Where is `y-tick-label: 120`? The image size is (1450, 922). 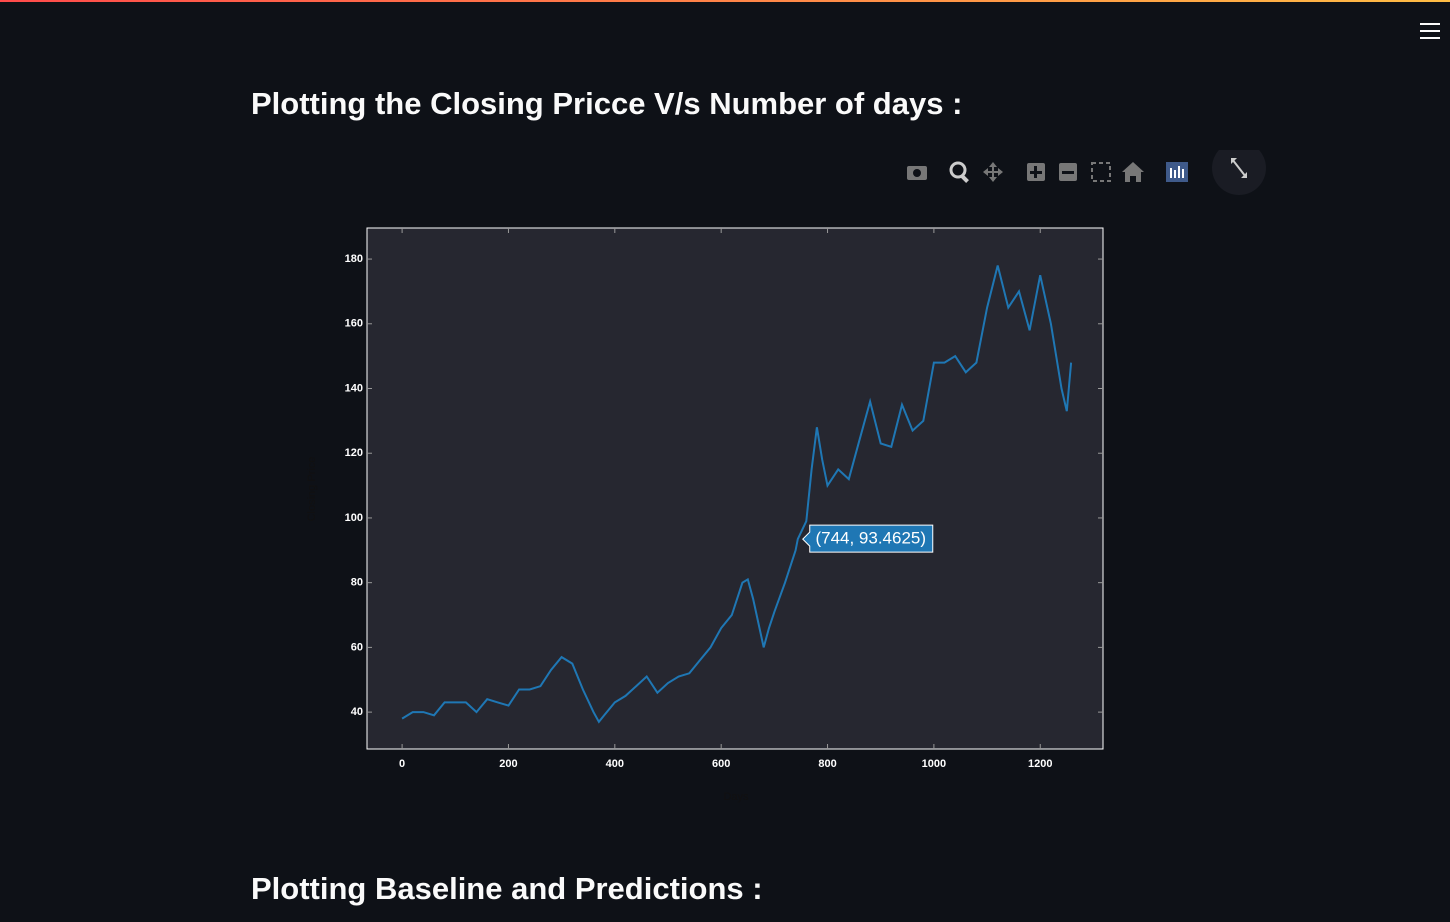
y-tick-label: 120 is located at coordinates (354, 453).